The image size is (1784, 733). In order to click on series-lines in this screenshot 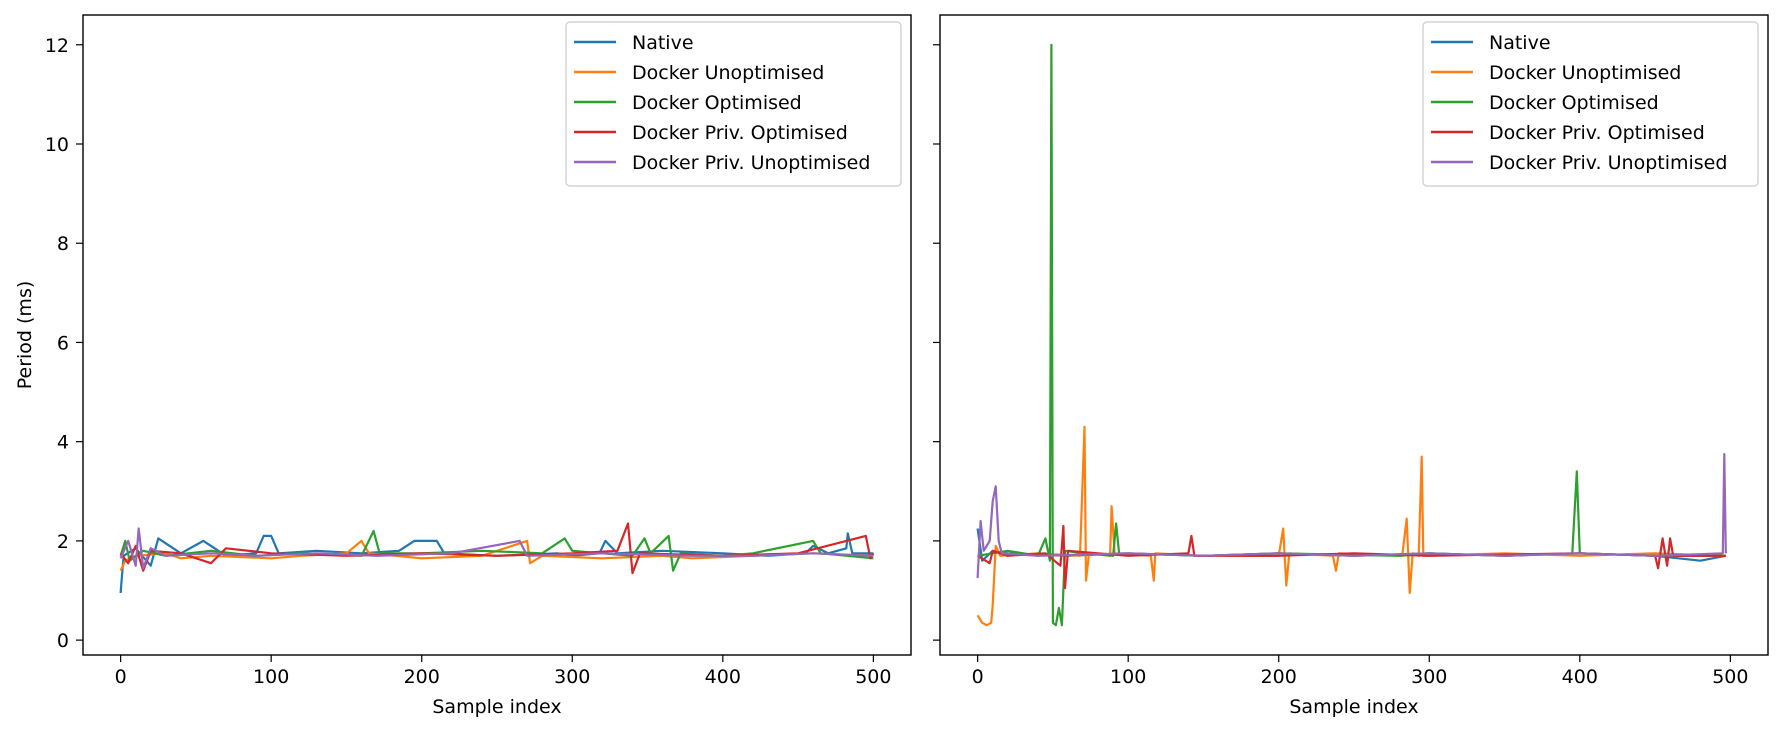, I will do `click(497, 558)`.